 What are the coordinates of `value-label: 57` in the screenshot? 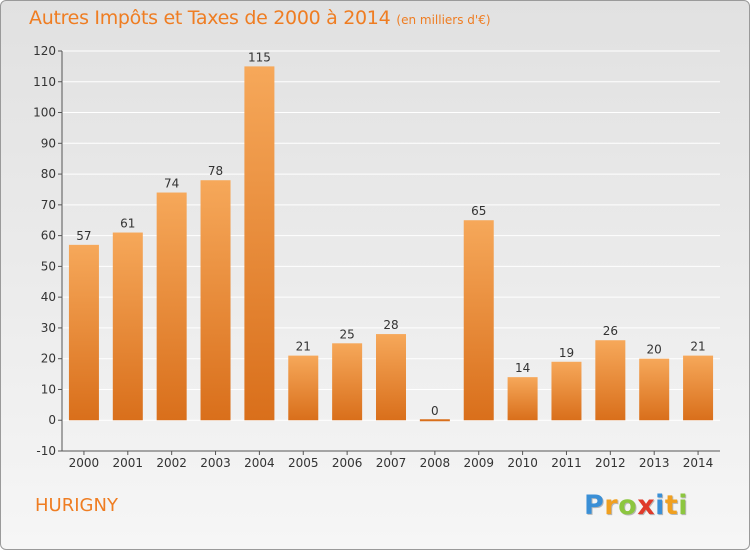 It's located at (83, 236).